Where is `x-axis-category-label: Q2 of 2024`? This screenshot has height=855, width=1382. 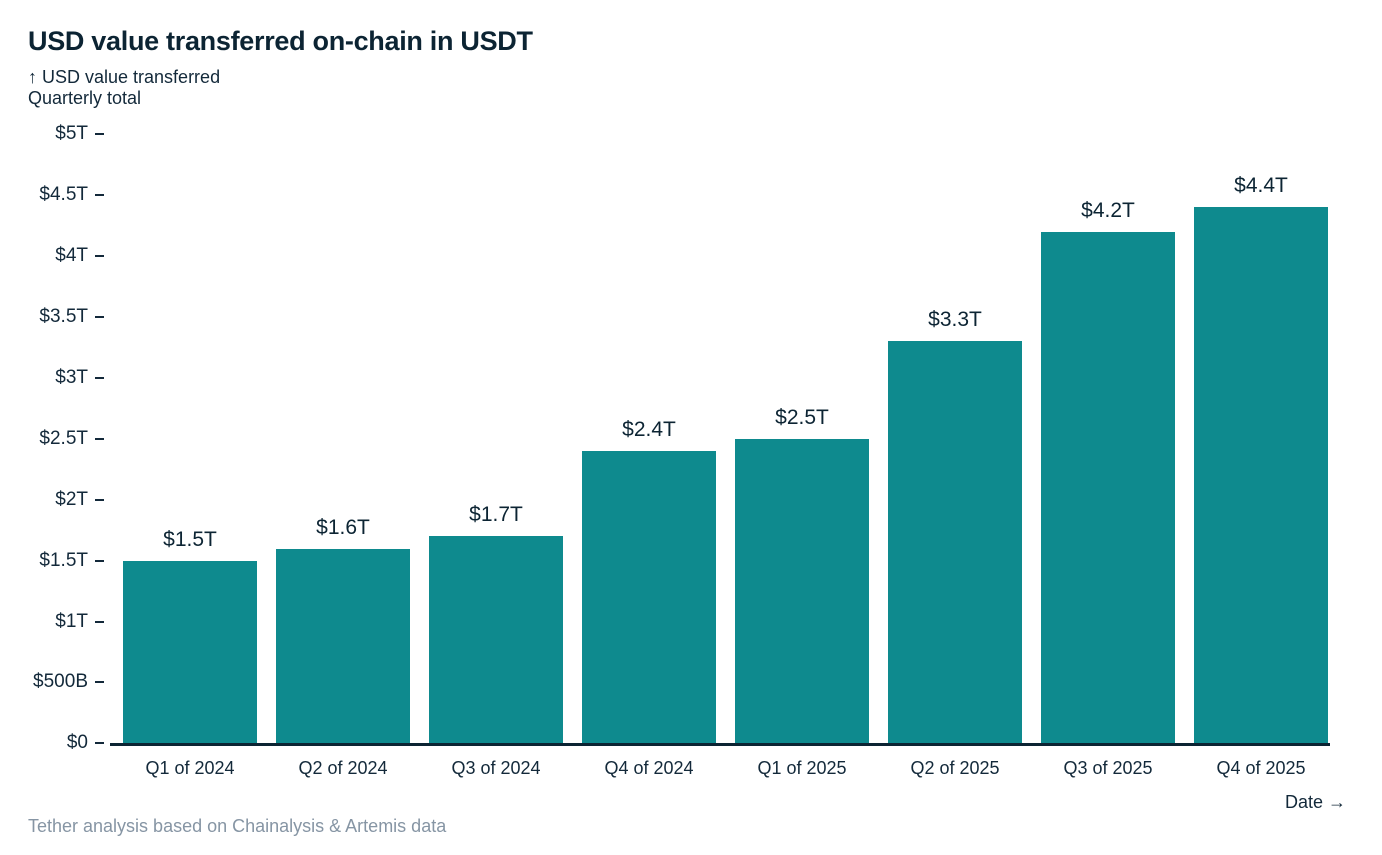
x-axis-category-label: Q2 of 2024 is located at coordinates (343, 768).